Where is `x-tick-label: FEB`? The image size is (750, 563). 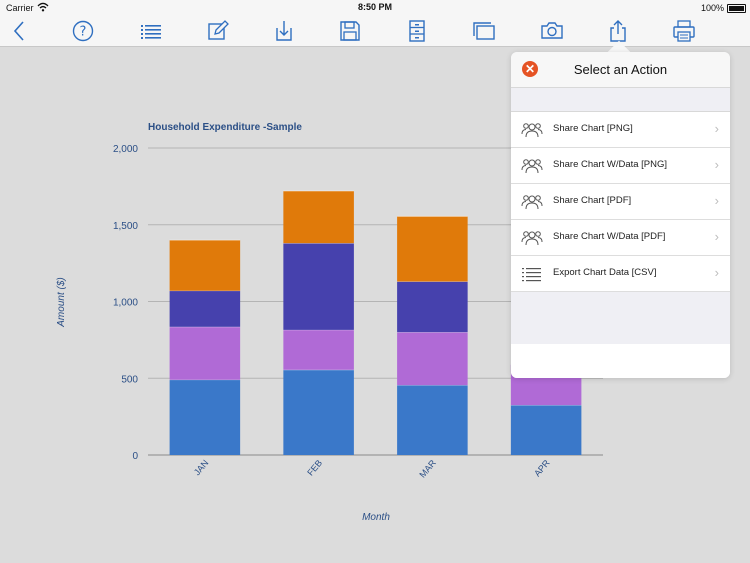
x-tick-label: FEB is located at coordinates (314, 468).